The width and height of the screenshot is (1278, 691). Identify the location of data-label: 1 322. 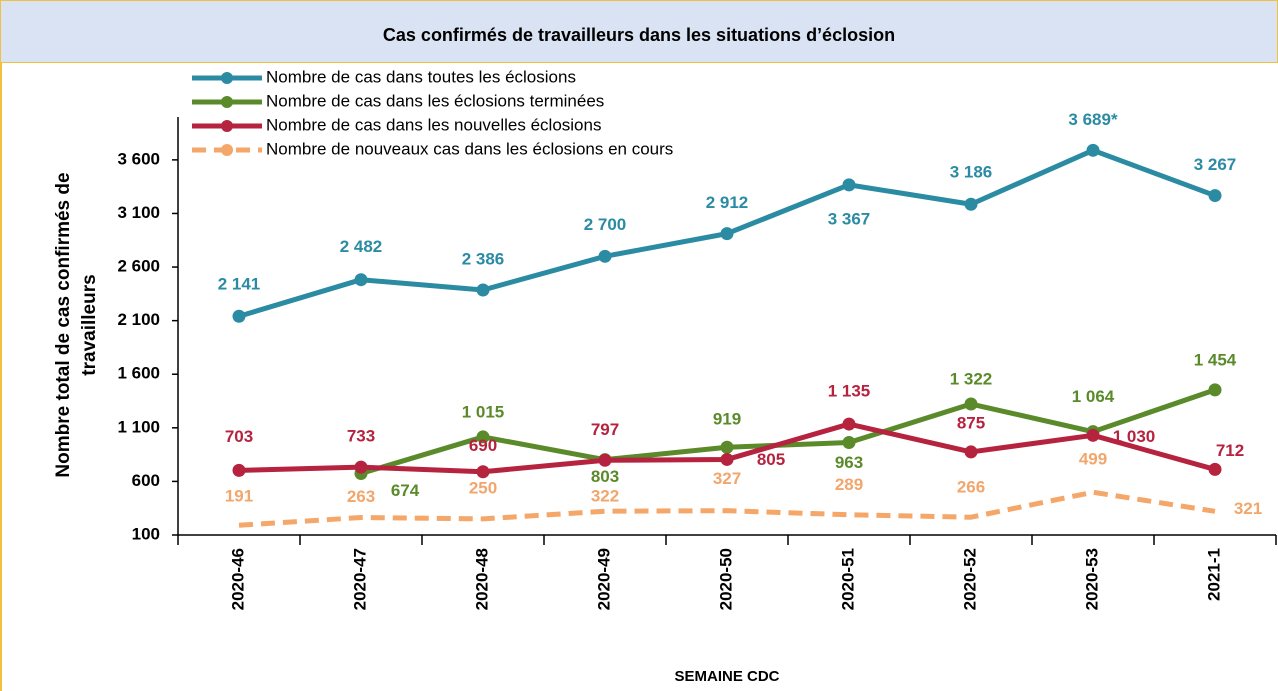
(971, 379).